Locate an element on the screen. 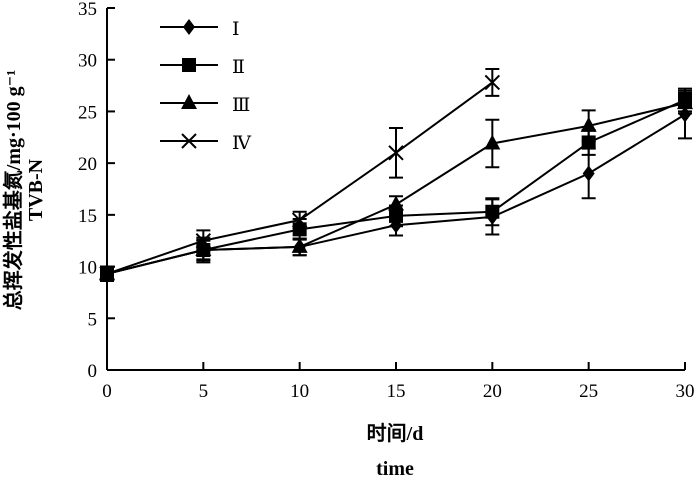  y-tick-label: 30 is located at coordinates (87, 61).